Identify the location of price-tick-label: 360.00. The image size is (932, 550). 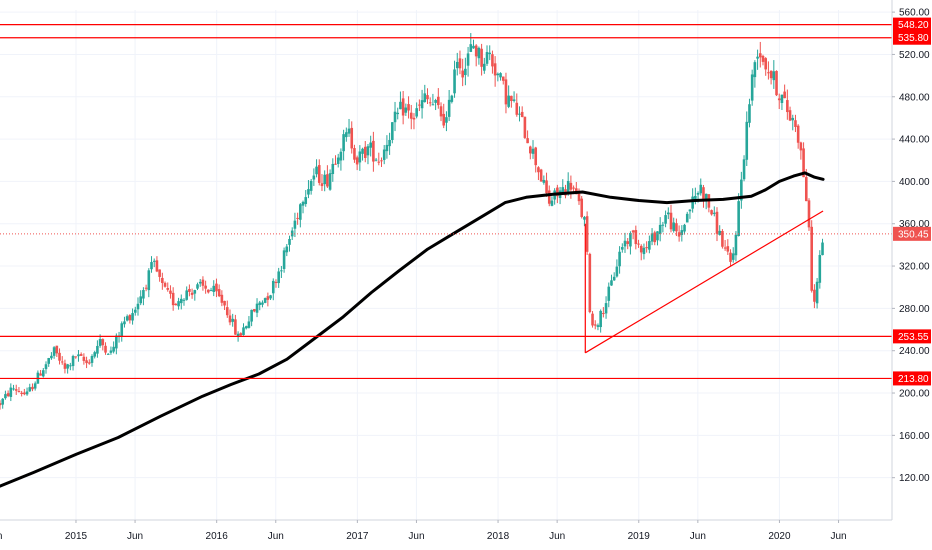
(914, 224).